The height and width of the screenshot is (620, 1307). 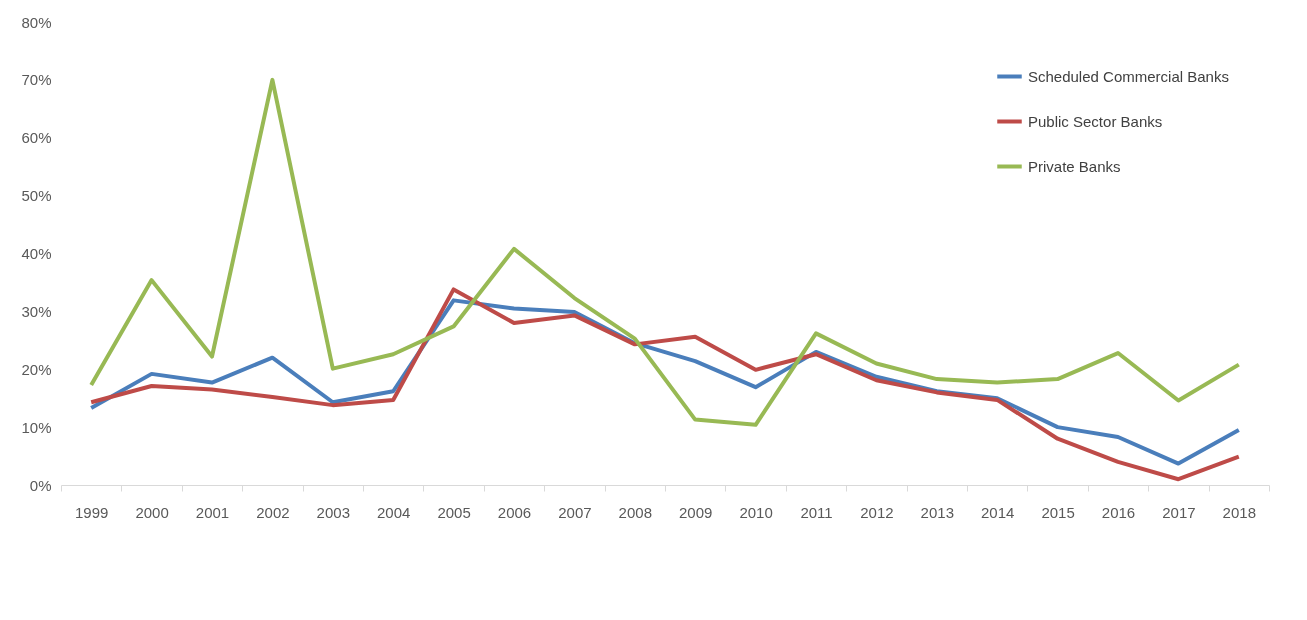 I want to click on y-tick-label: 70%, so click(x=36, y=80).